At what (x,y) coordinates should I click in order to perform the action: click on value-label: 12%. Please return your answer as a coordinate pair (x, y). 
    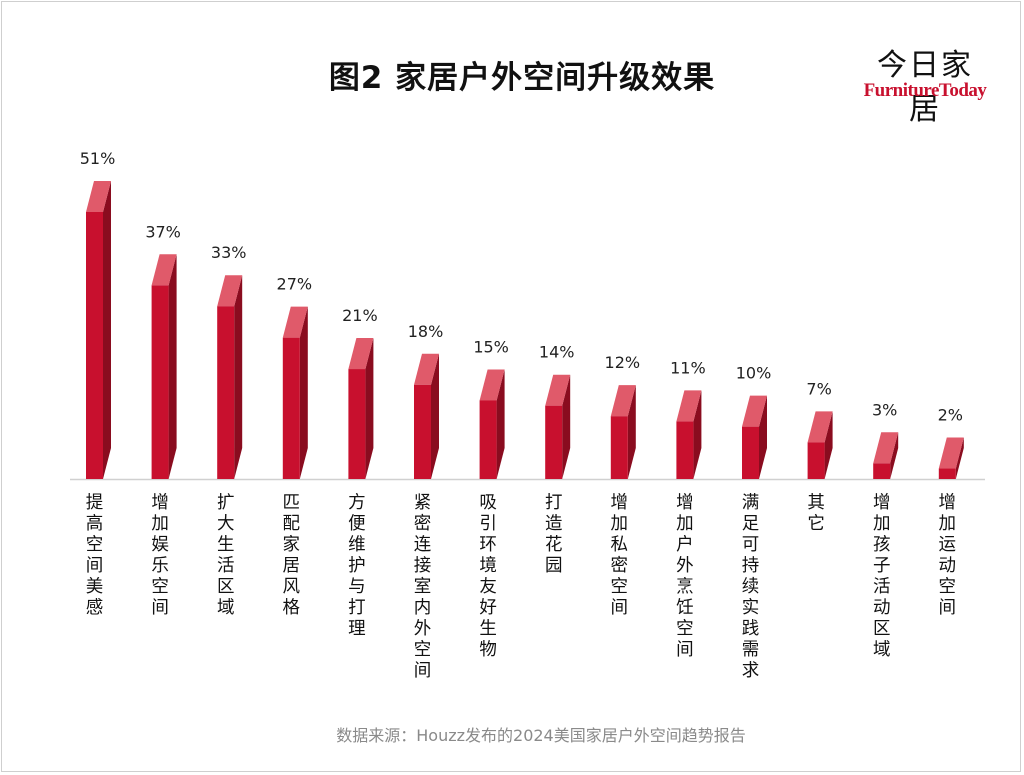
    Looking at the image, I should click on (623, 362).